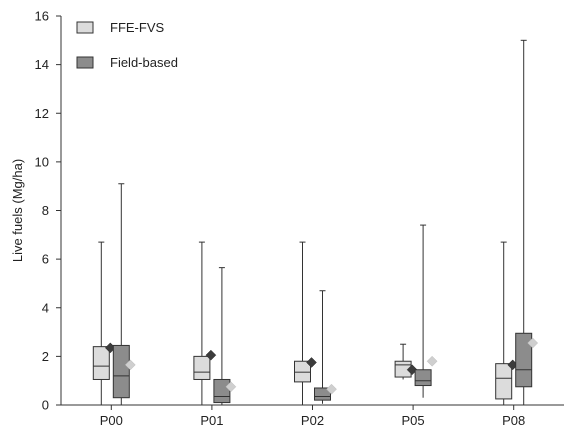 The image size is (579, 435). I want to click on box-ffe-fvs-p05, so click(406, 361).